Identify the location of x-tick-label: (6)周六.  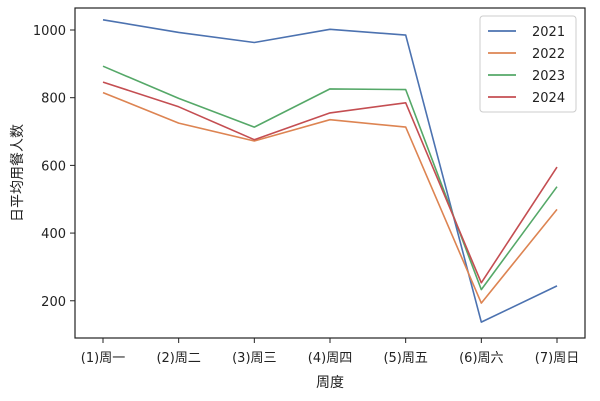
(481, 358).